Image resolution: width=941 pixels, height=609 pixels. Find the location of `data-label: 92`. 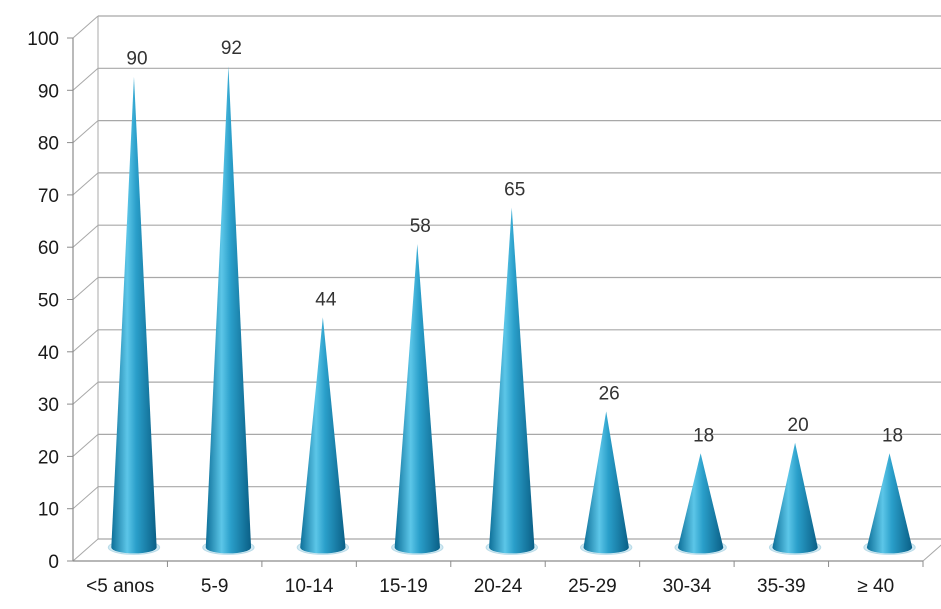

data-label: 92 is located at coordinates (231, 48).